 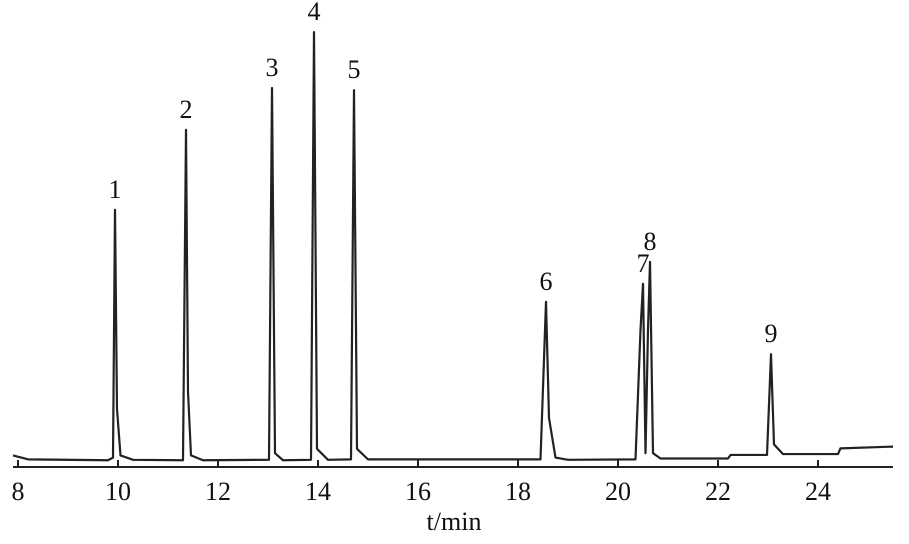 I want to click on x-tick-label: 24, so click(x=818, y=491).